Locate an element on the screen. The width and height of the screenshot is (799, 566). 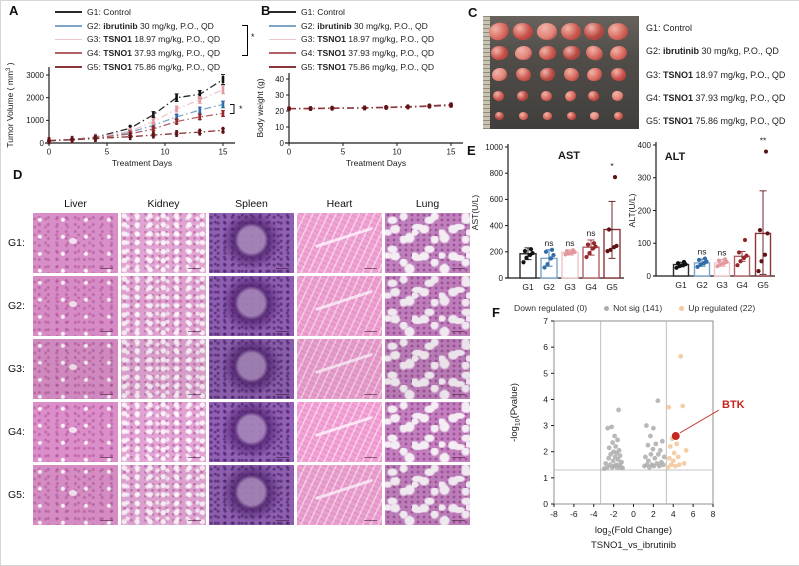
significance-label: * is located at coordinates (612, 166).